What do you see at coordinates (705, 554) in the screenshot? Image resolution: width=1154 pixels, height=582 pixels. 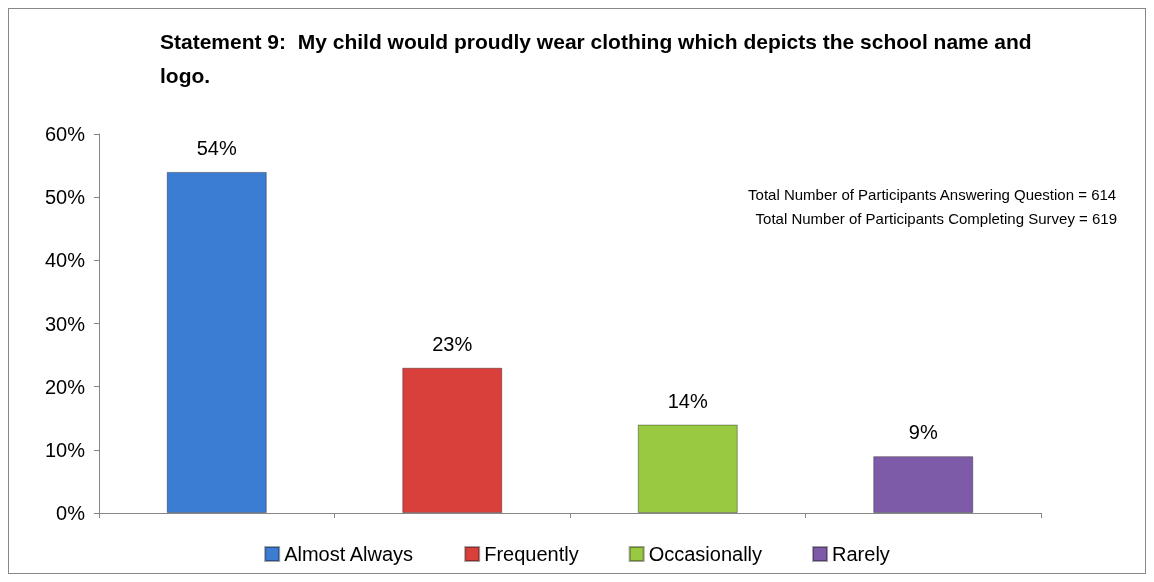 I see `legend-label: Occasionally` at bounding box center [705, 554].